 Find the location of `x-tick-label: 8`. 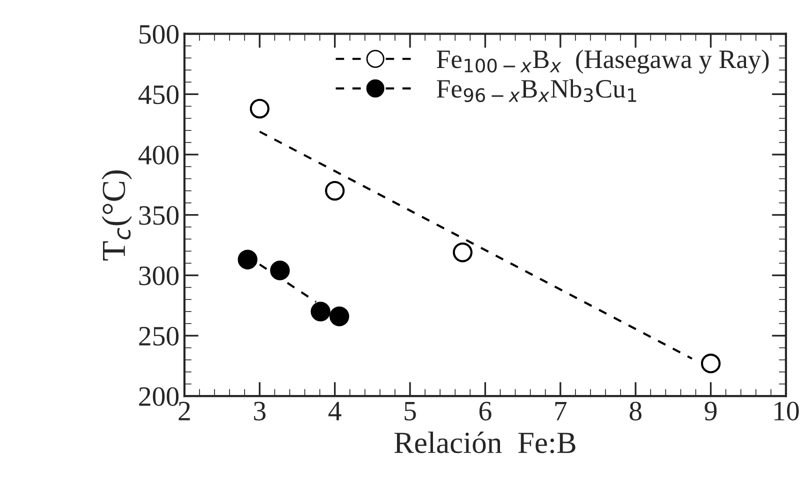

x-tick-label: 8 is located at coordinates (636, 411).